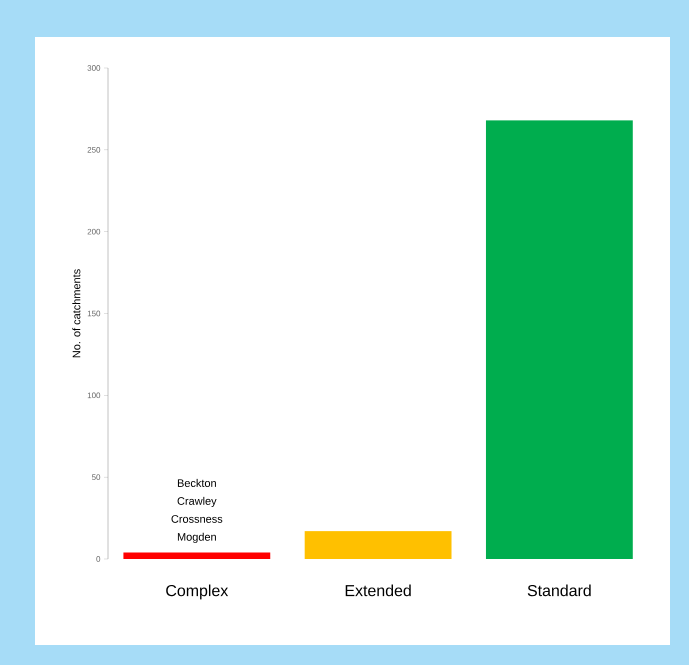  Describe the element at coordinates (197, 537) in the screenshot. I see `annotation: Mogden` at that location.